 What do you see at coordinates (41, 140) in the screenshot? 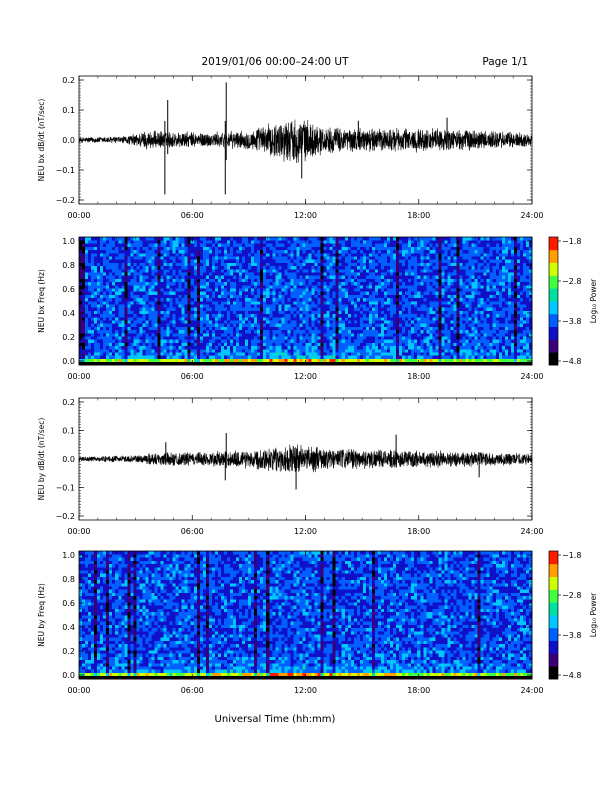
I see `y-axis-label: NEU bx dB/dt (nT/sec)` at bounding box center [41, 140].